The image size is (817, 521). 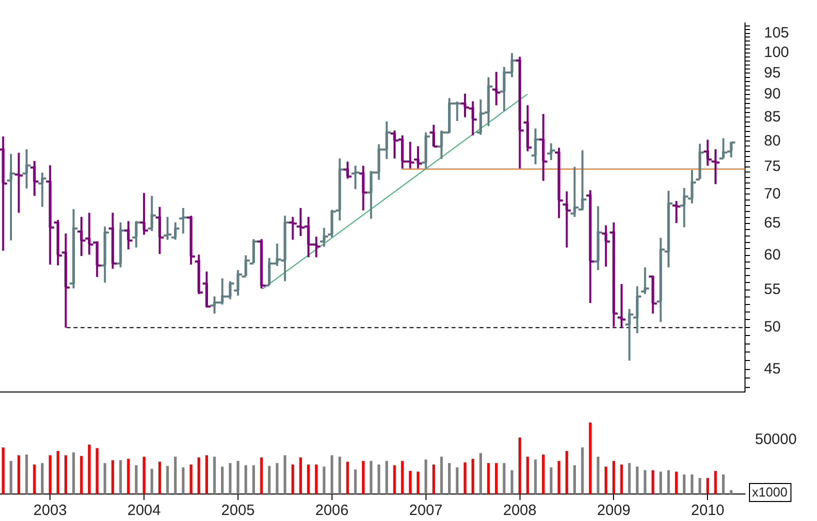 I want to click on x-tick-label: 2003, so click(x=50, y=511).